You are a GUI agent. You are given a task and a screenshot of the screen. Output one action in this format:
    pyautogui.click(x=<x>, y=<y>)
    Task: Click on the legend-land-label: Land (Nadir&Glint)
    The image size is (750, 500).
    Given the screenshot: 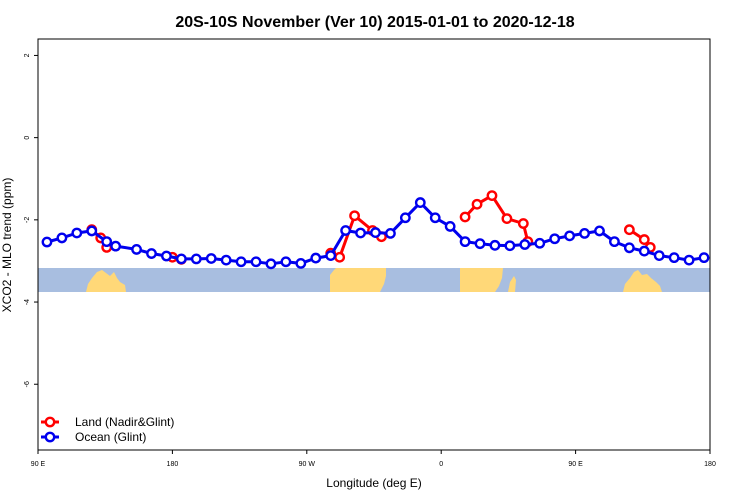 What is the action you would take?
    pyautogui.click(x=124, y=422)
    